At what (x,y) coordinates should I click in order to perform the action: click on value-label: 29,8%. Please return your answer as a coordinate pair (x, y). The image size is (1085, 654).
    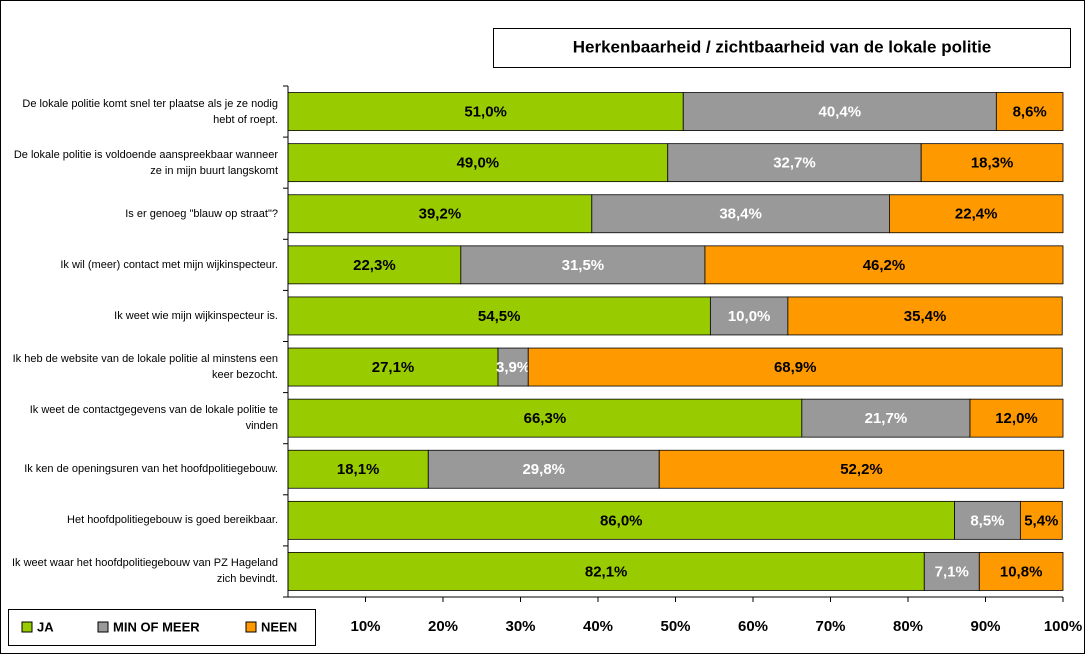
    Looking at the image, I should click on (543, 469).